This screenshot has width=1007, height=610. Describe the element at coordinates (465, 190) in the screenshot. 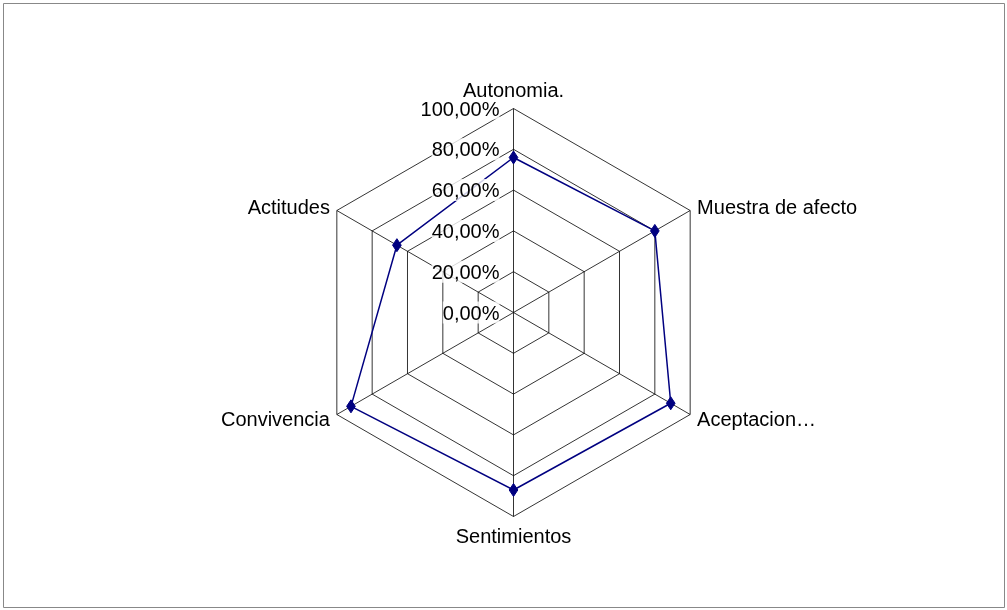

I see `y-tick-label: 60,00%` at that location.